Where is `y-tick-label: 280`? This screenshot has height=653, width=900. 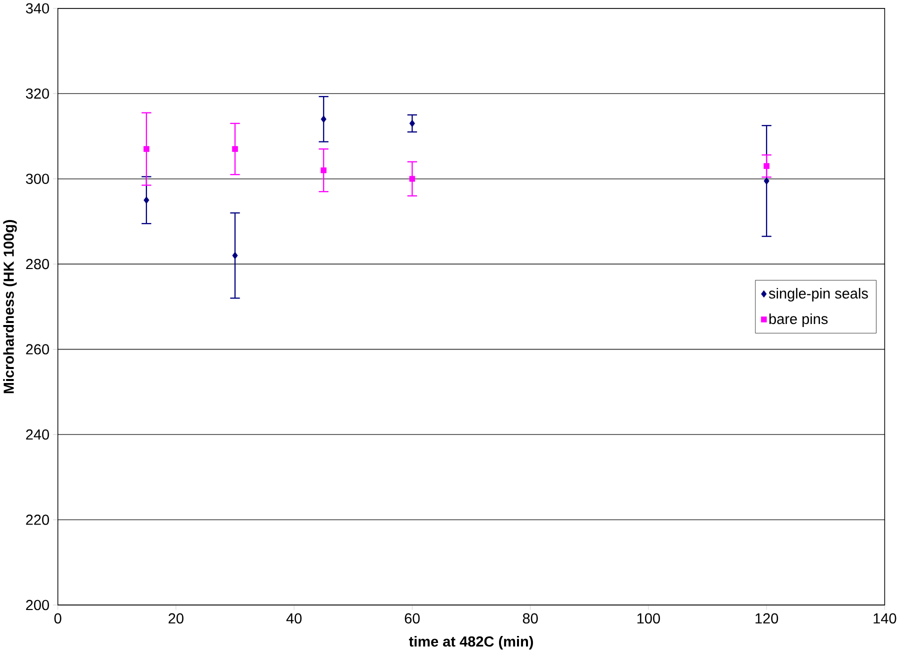 y-tick-label: 280 is located at coordinates (38, 264).